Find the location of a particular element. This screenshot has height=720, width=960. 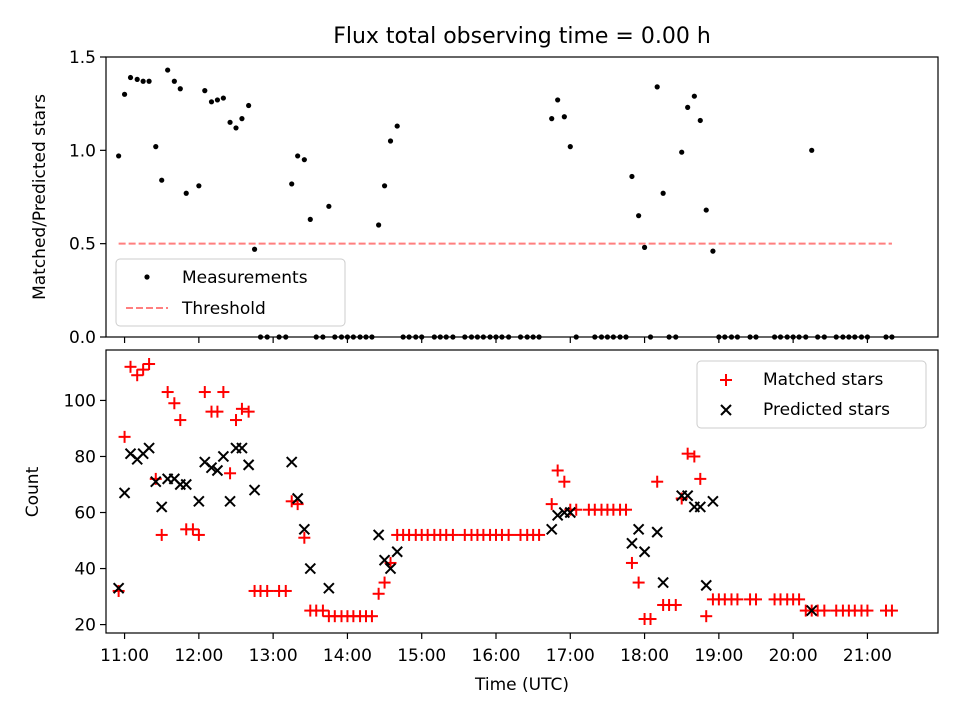

bottom-ytick-label-1: 40 is located at coordinates (85, 570).